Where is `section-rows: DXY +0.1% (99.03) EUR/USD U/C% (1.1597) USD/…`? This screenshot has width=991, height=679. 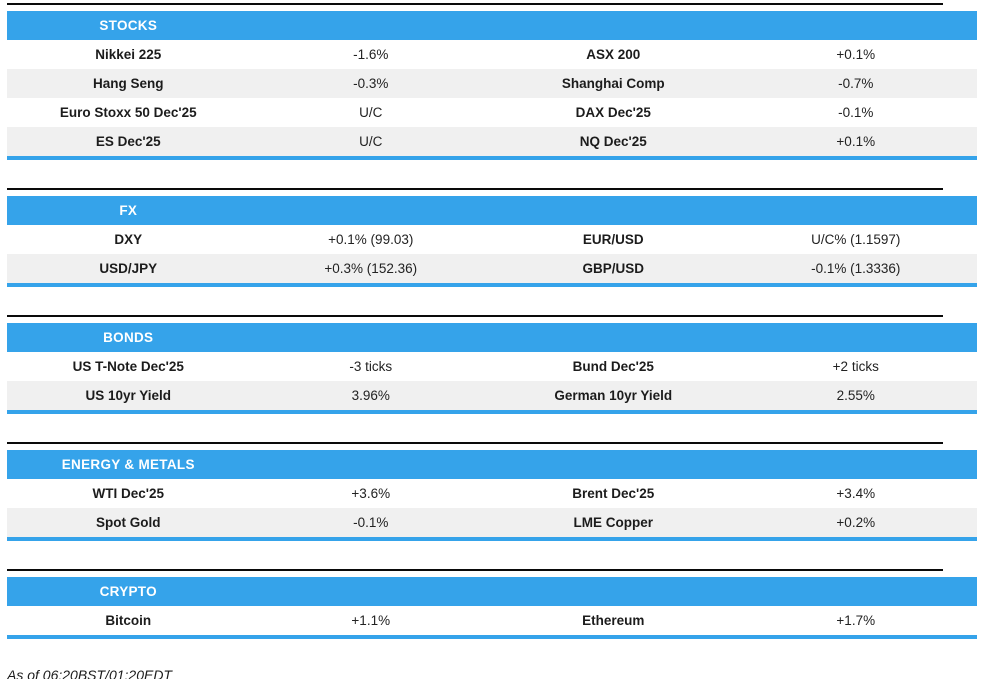 section-rows: DXY +0.1% (99.03) EUR/USD U/C% (1.1597) USD/… is located at coordinates (492, 256).